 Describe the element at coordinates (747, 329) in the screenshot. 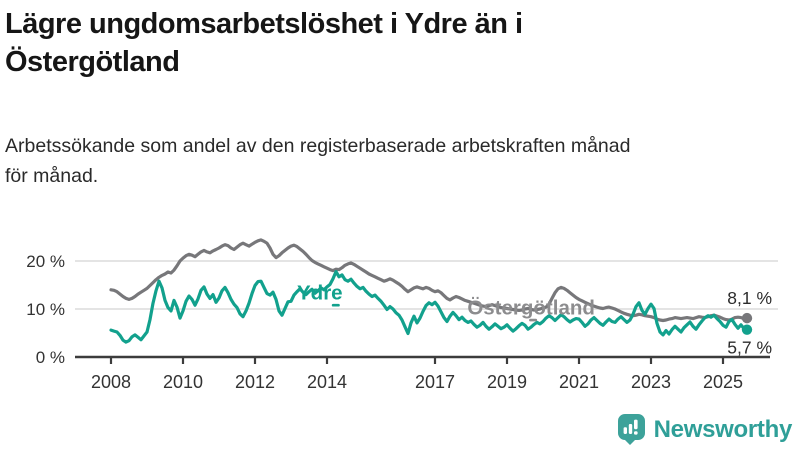

I see `end-dot-ydre` at that location.